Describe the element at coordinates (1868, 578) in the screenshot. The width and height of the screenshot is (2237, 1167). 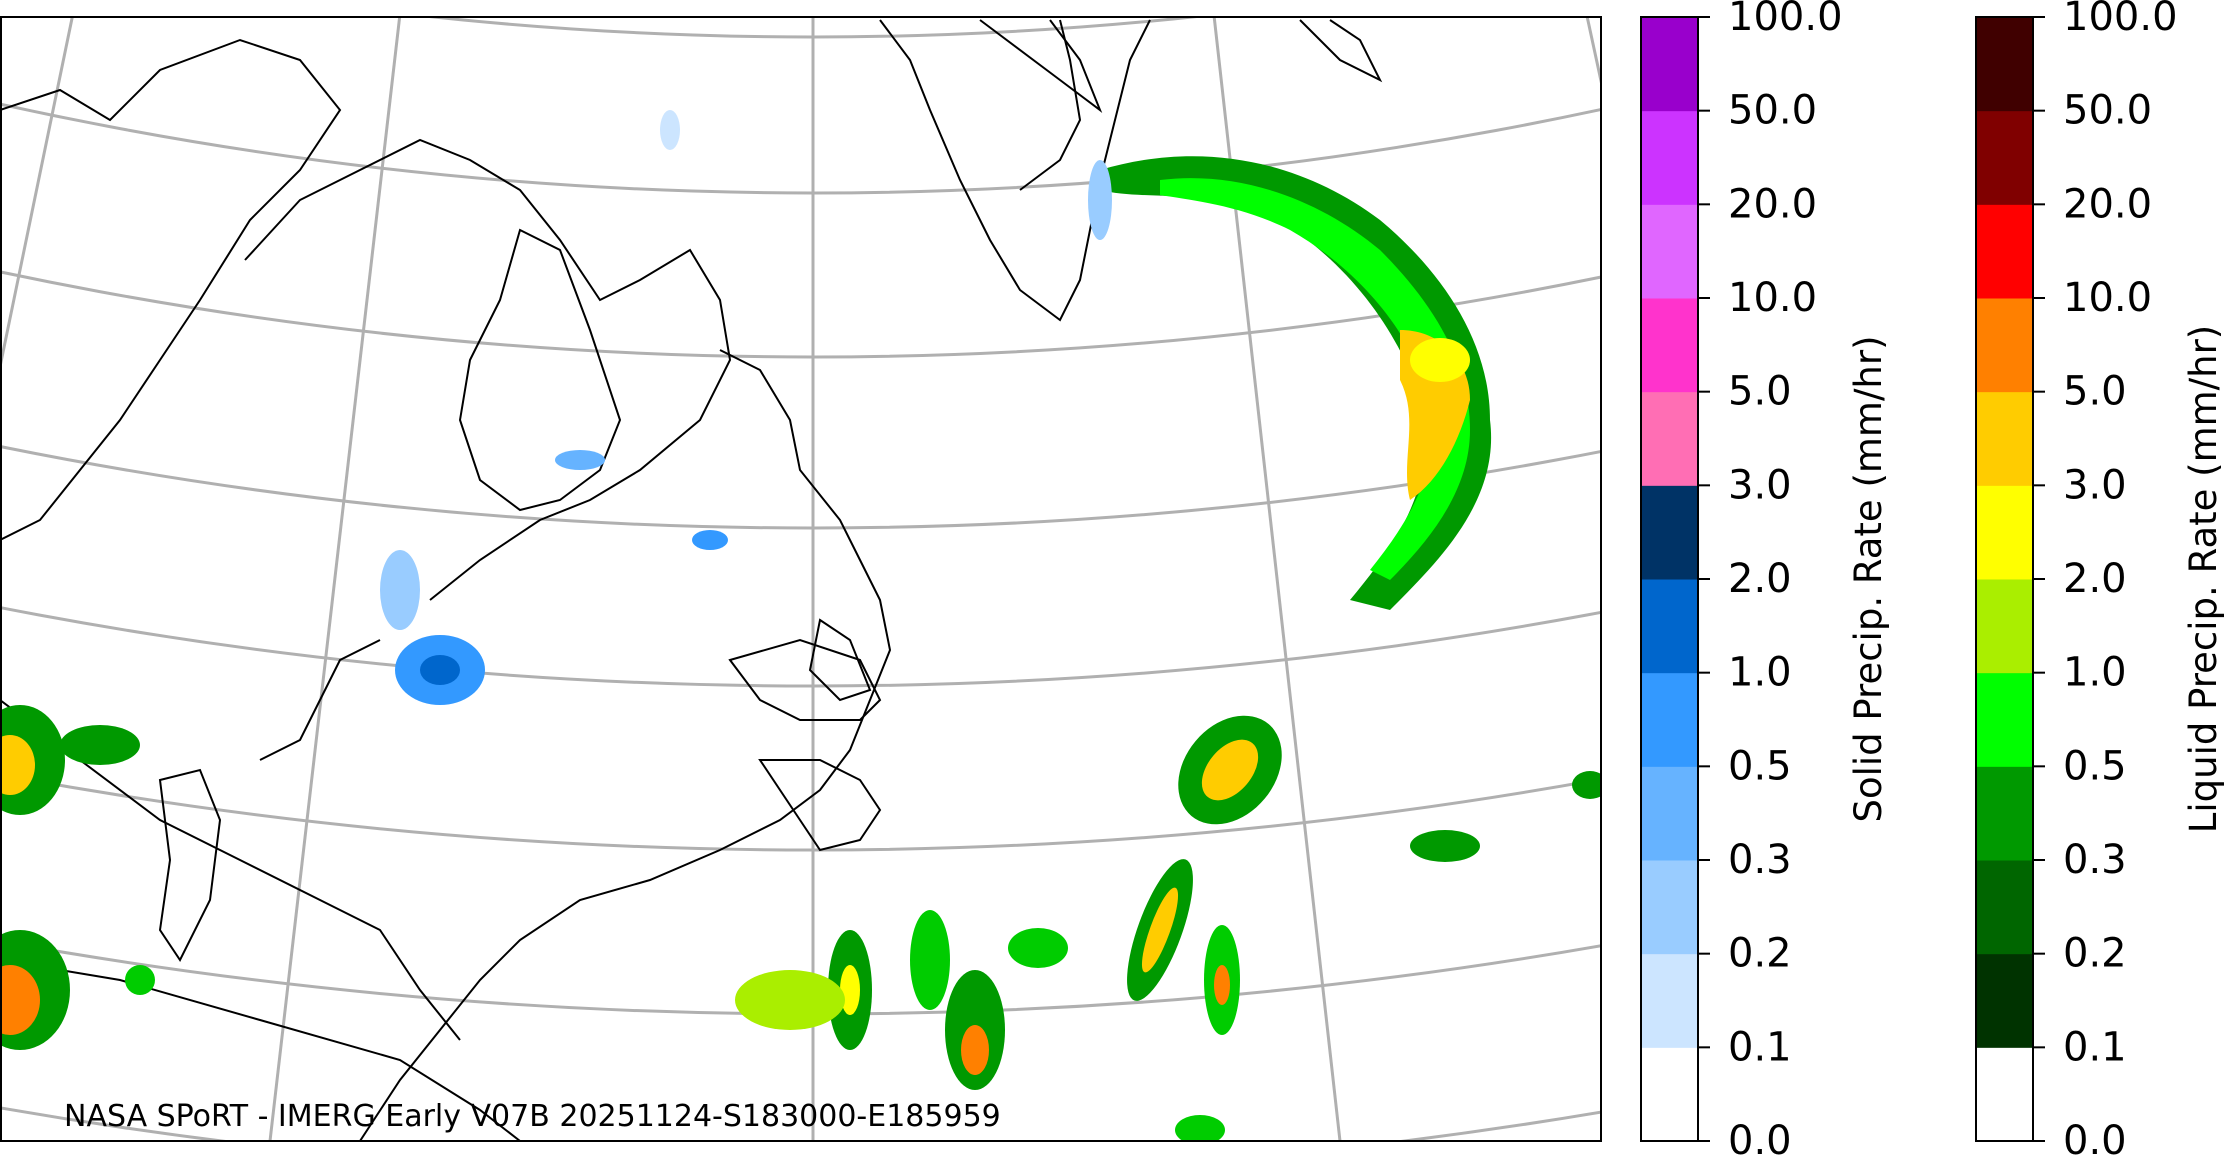
I see `colorbar-label: Solid Precip. Rate (mm/hr)` at that location.